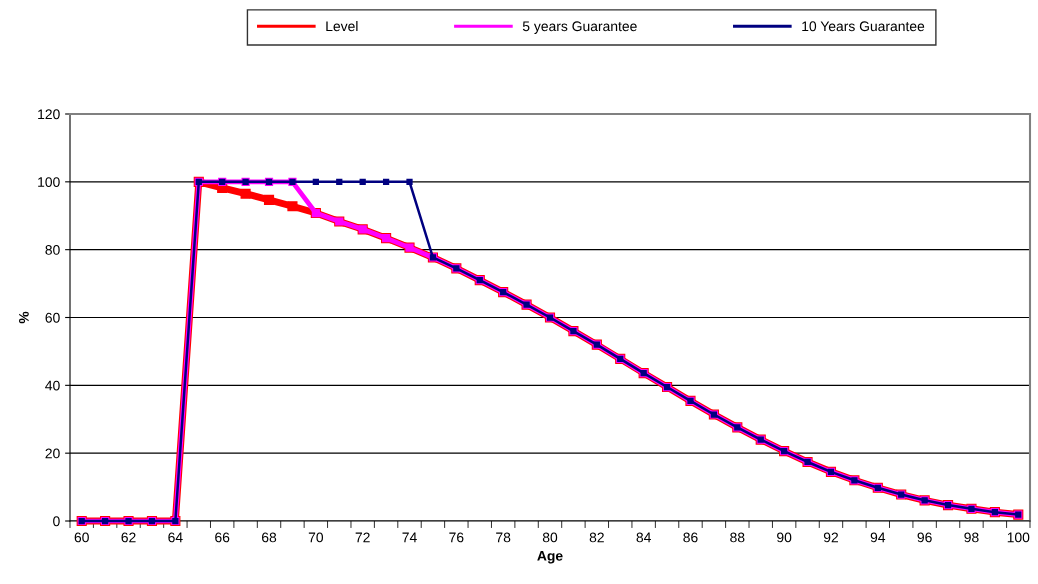 Image resolution: width=1038 pixels, height=584 pixels. Describe the element at coordinates (579, 27) in the screenshot. I see `legend-label: 5 years Guarantee` at that location.